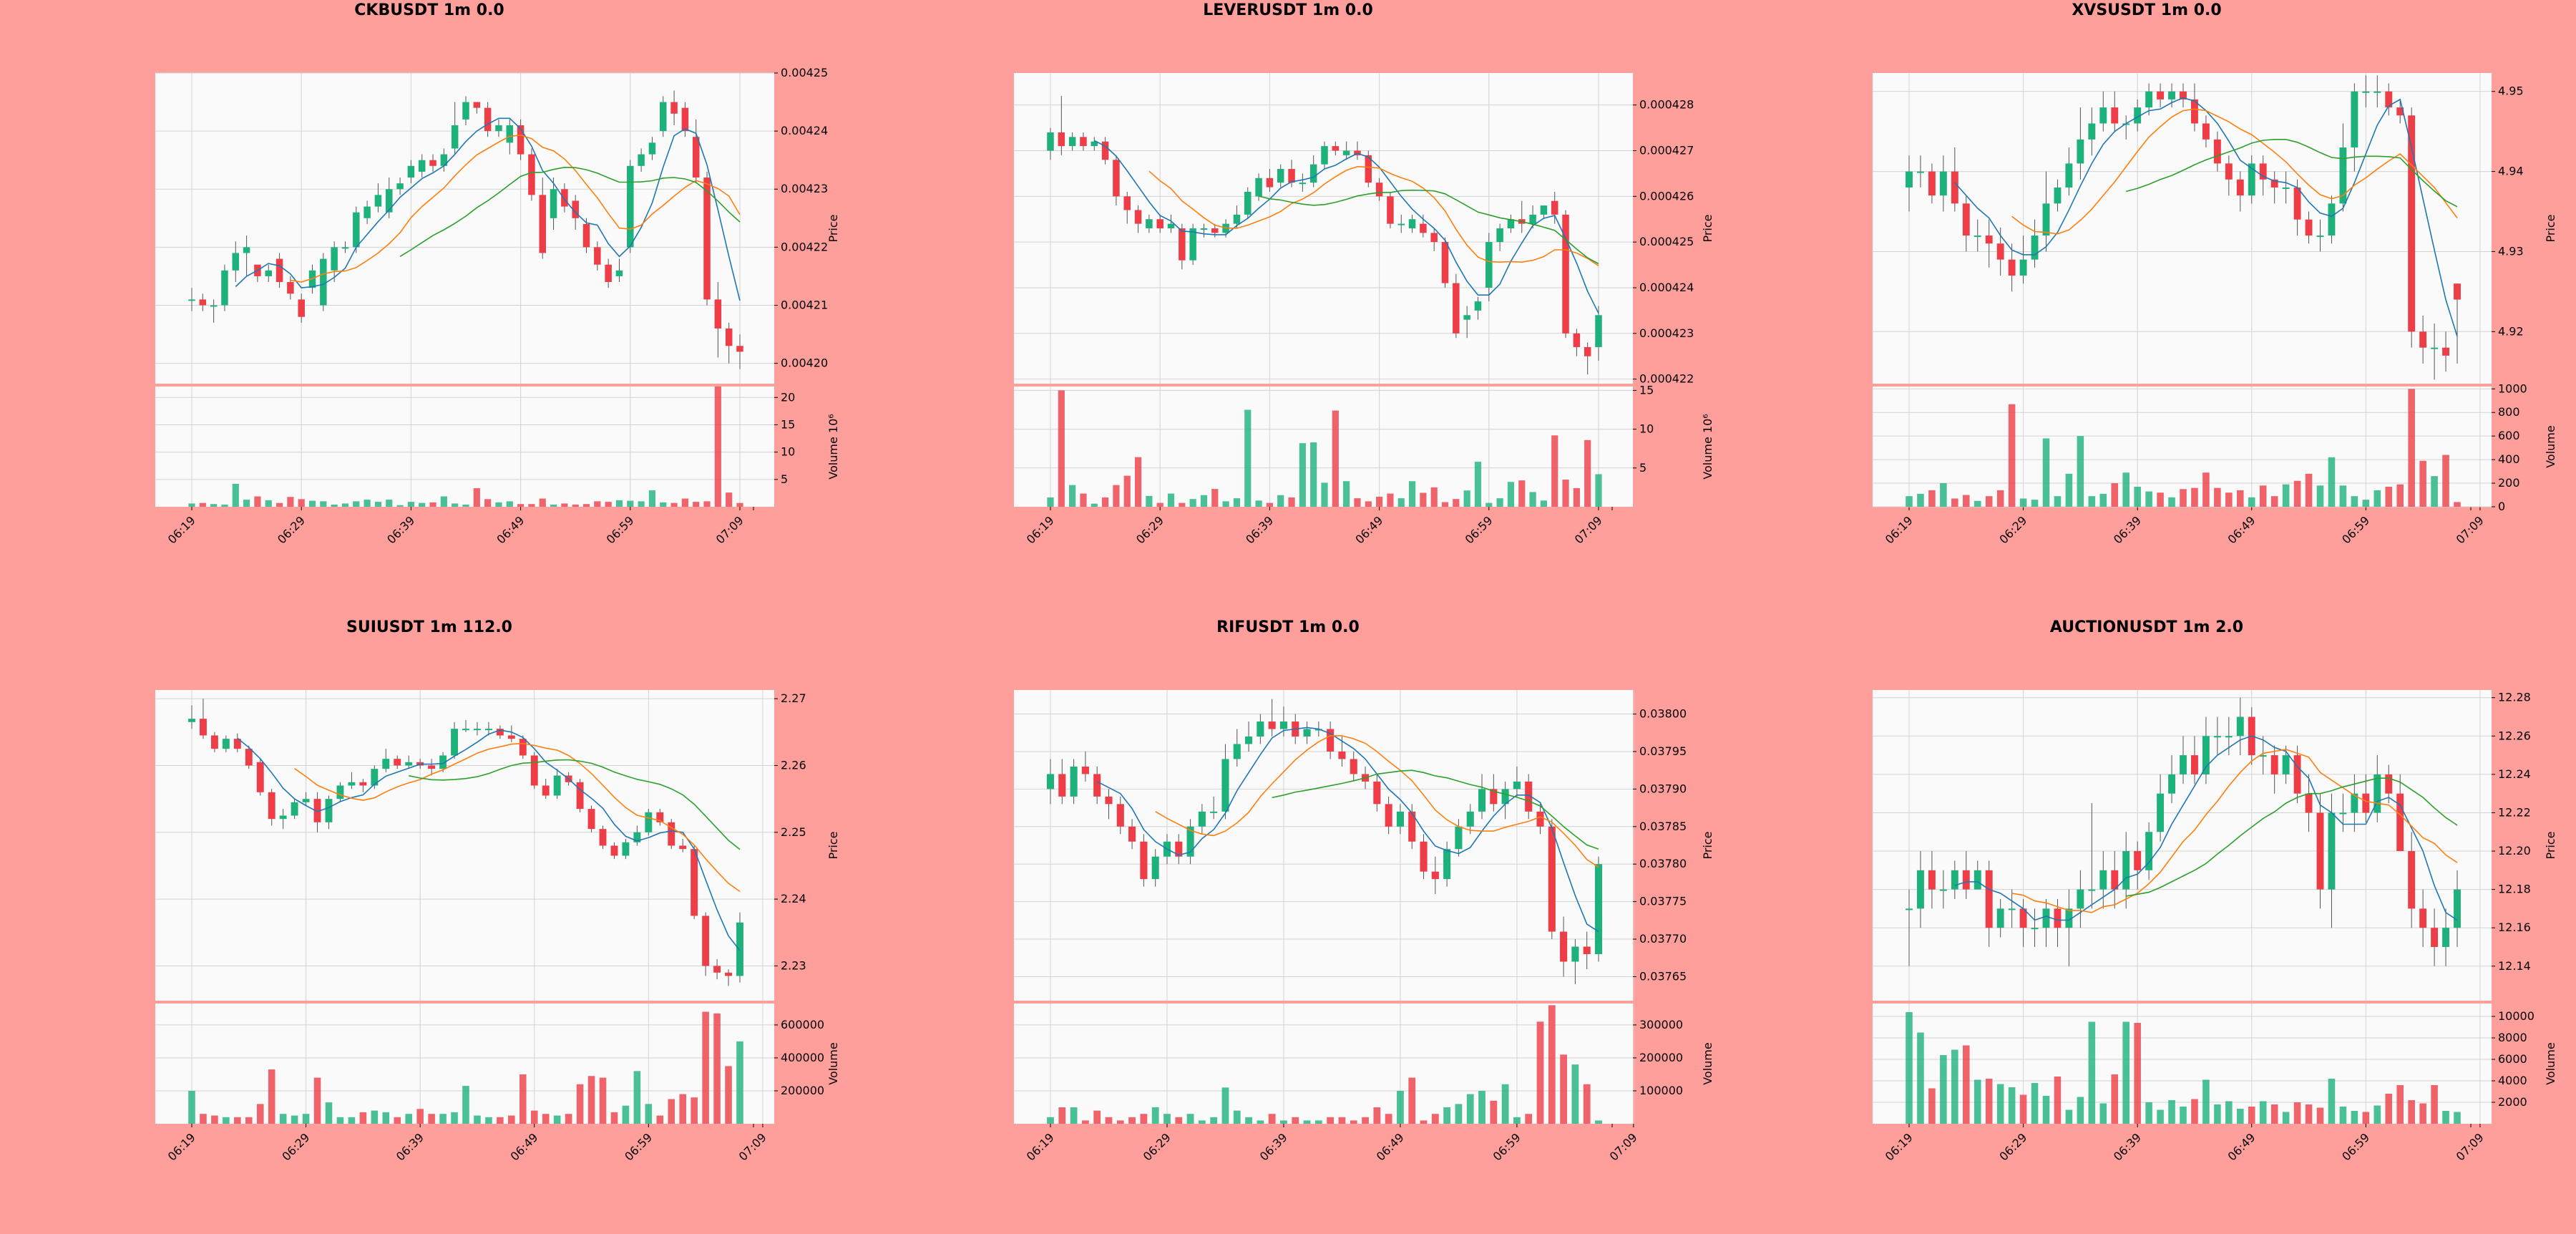  Describe the element at coordinates (2512, 389) in the screenshot. I see `volume-tick-label: 1000` at that location.